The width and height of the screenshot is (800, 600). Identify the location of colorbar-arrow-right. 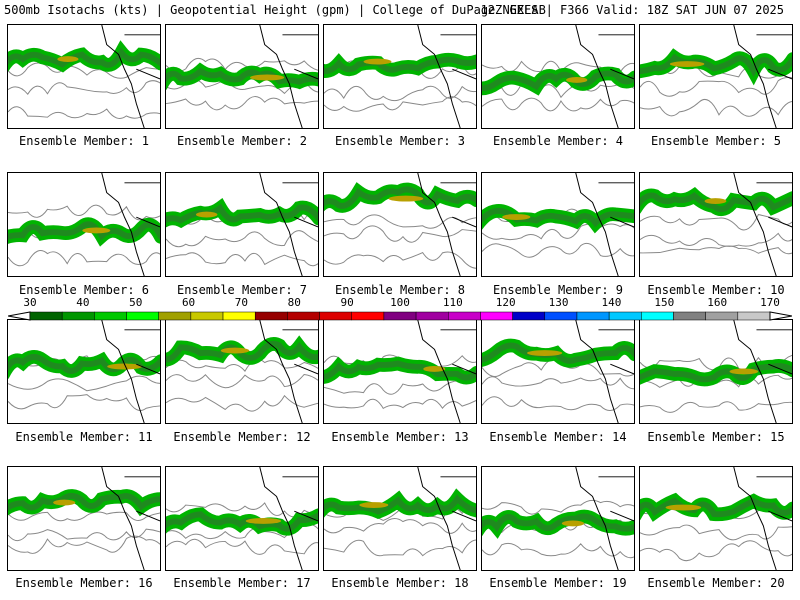
(780, 316).